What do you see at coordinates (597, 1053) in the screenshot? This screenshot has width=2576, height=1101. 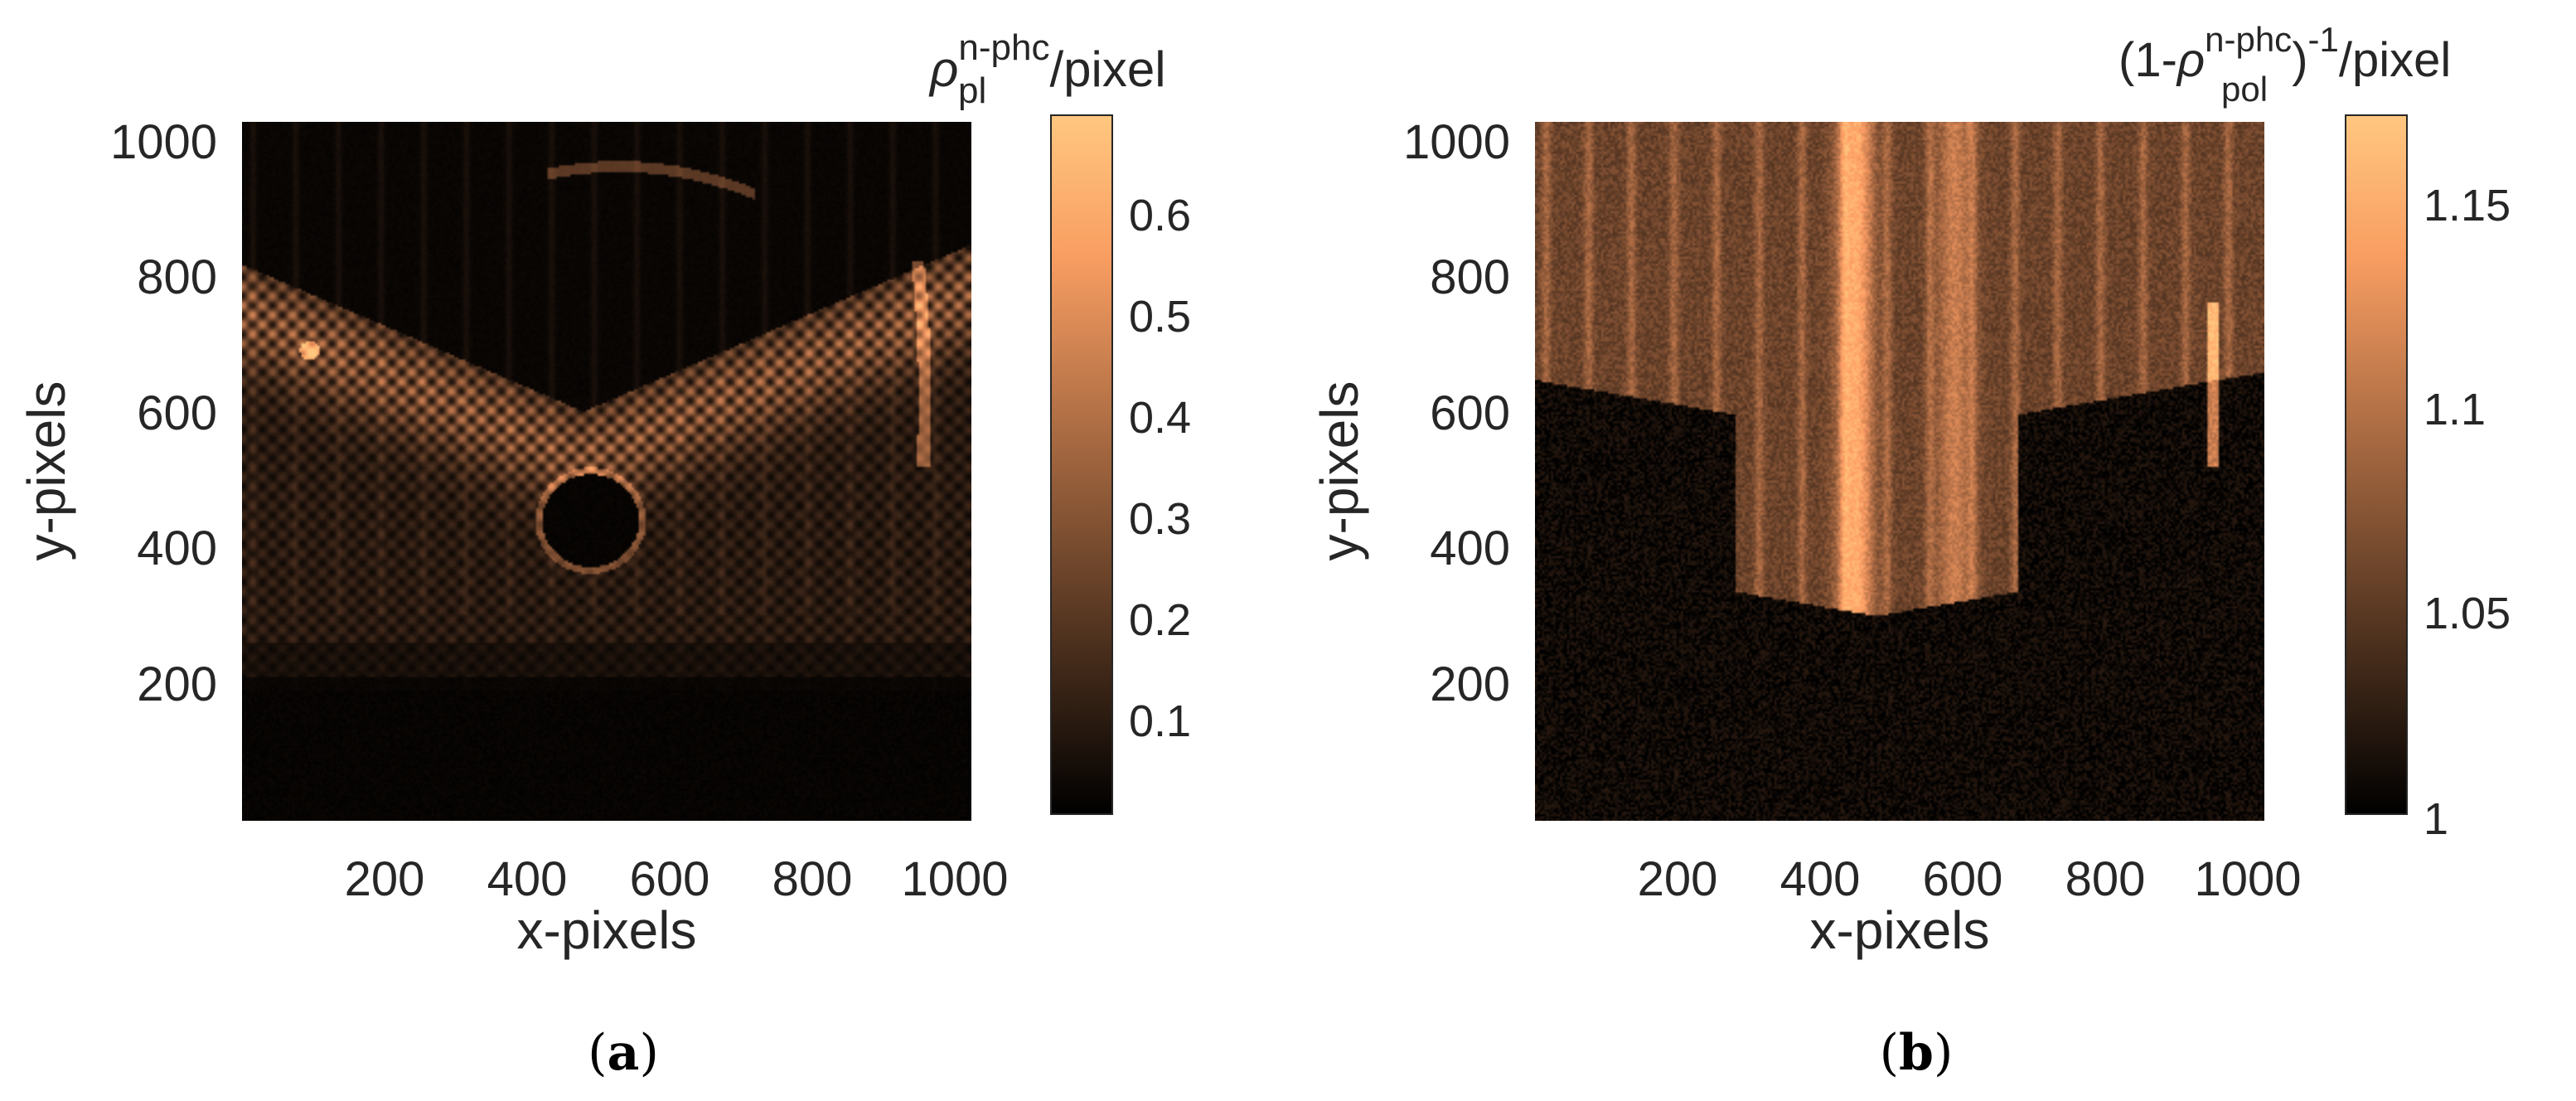 I see `caption-a-open: (` at bounding box center [597, 1053].